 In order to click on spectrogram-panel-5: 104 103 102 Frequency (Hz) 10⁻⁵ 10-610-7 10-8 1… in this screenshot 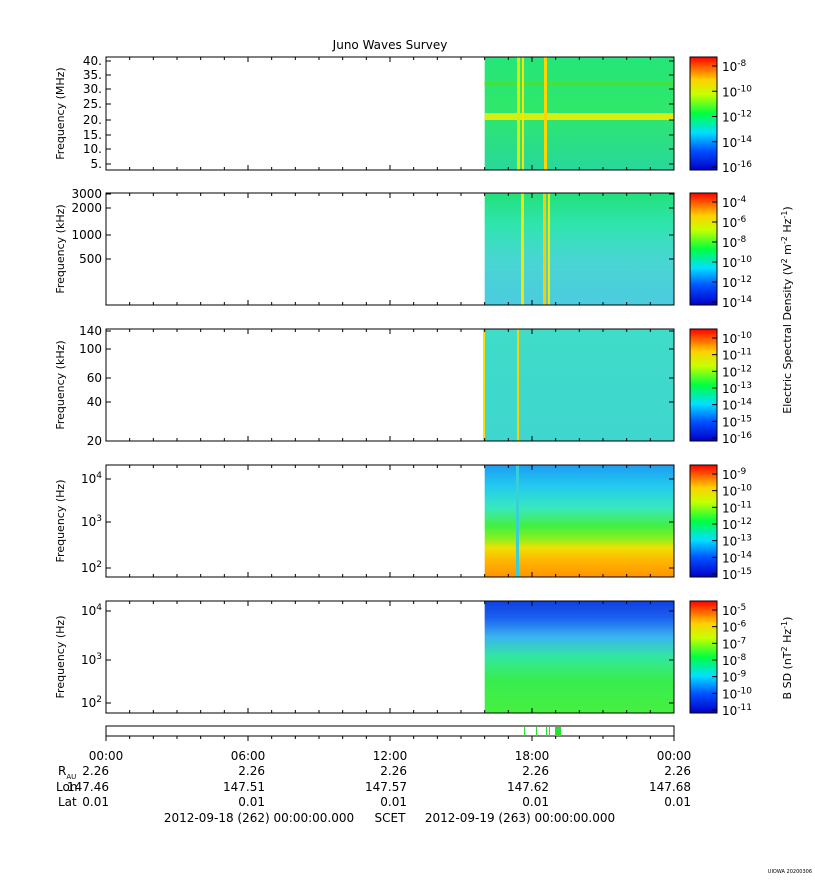, I will do `click(403, 659)`.